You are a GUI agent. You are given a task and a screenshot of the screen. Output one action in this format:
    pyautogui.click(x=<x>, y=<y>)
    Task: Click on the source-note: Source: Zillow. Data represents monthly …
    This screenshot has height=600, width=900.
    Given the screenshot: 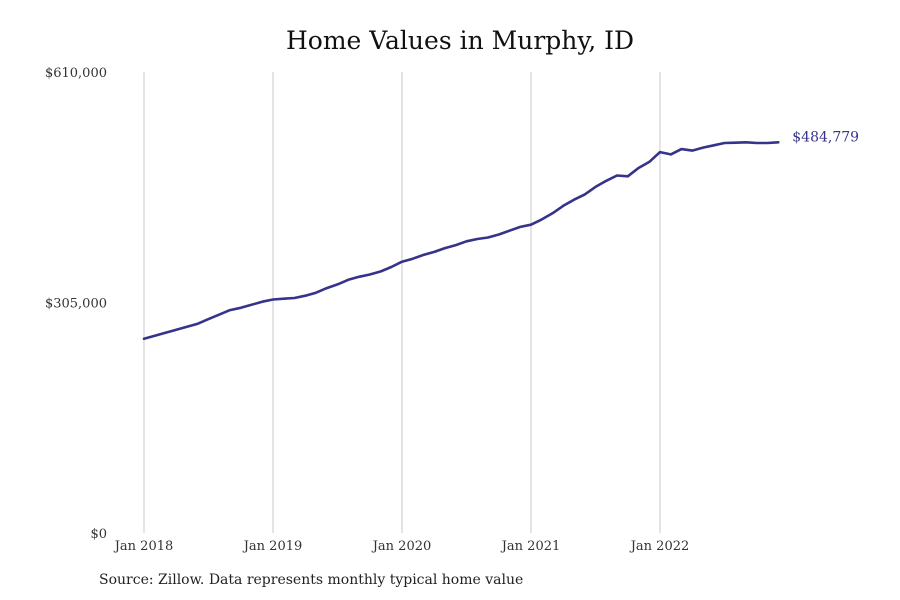 What is the action you would take?
    pyautogui.click(x=311, y=580)
    